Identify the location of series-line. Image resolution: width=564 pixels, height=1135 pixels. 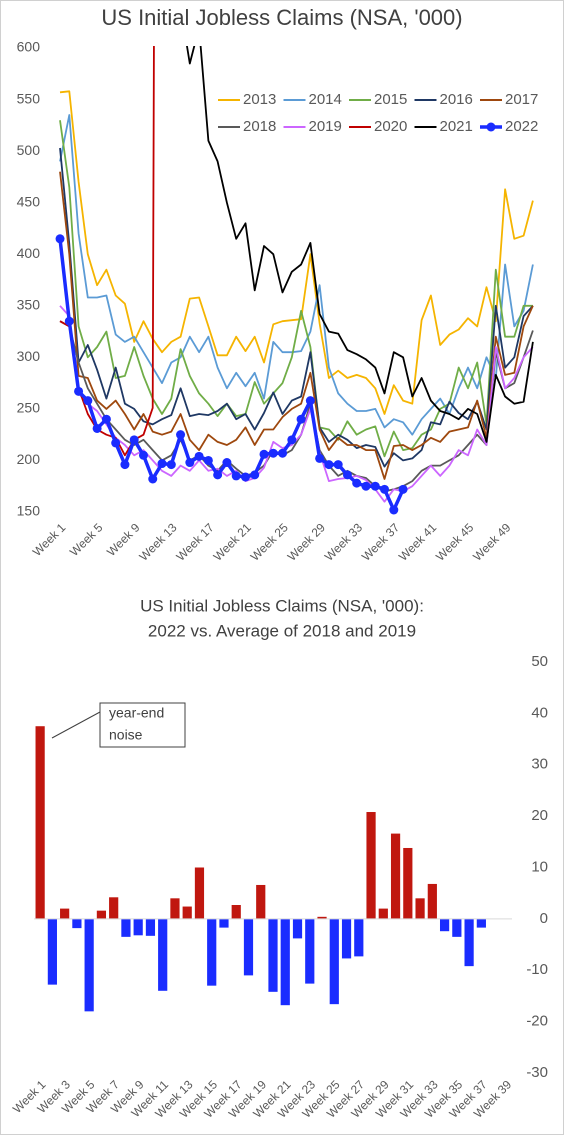
(107, 251).